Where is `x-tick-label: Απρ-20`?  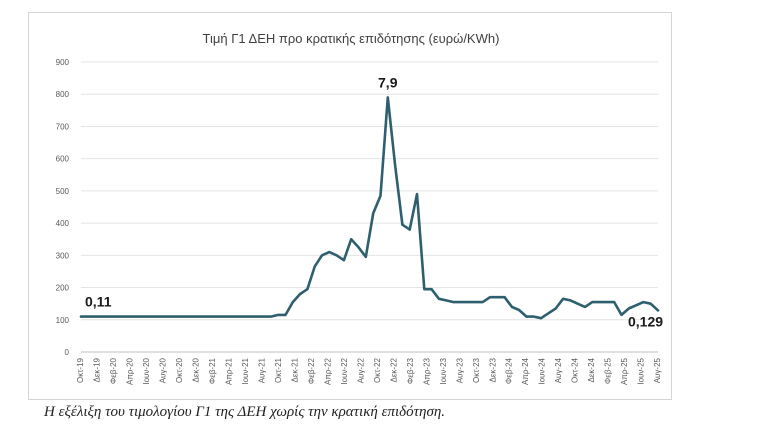
x-tick-label: Απρ-20 is located at coordinates (130, 371).